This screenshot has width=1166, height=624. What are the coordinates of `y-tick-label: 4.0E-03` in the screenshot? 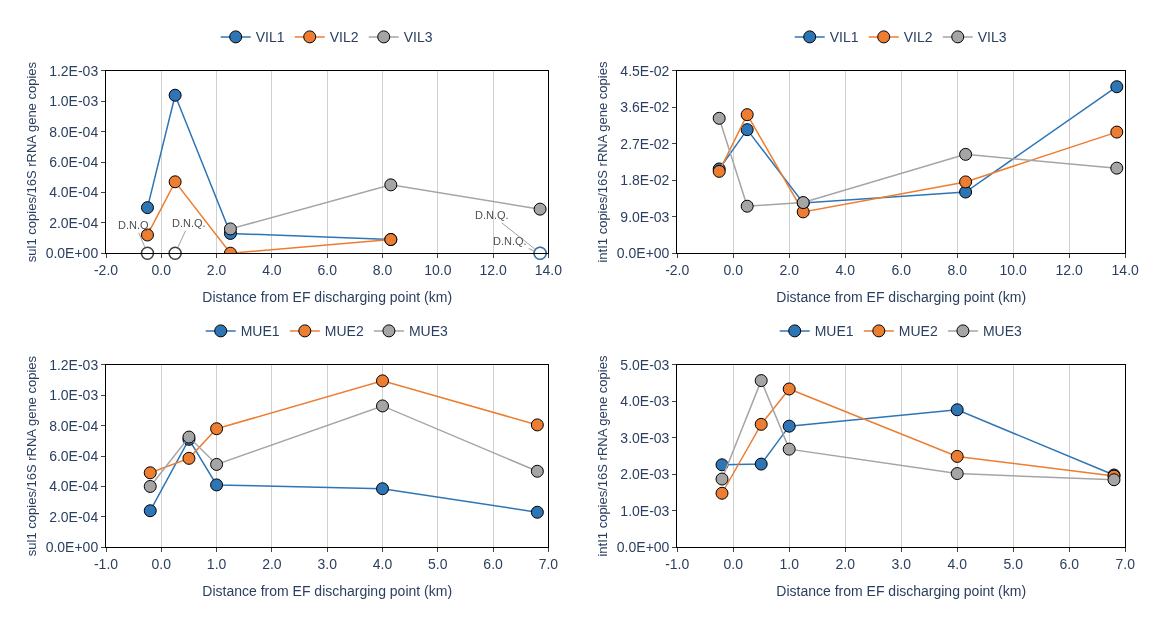 It's located at (645, 401).